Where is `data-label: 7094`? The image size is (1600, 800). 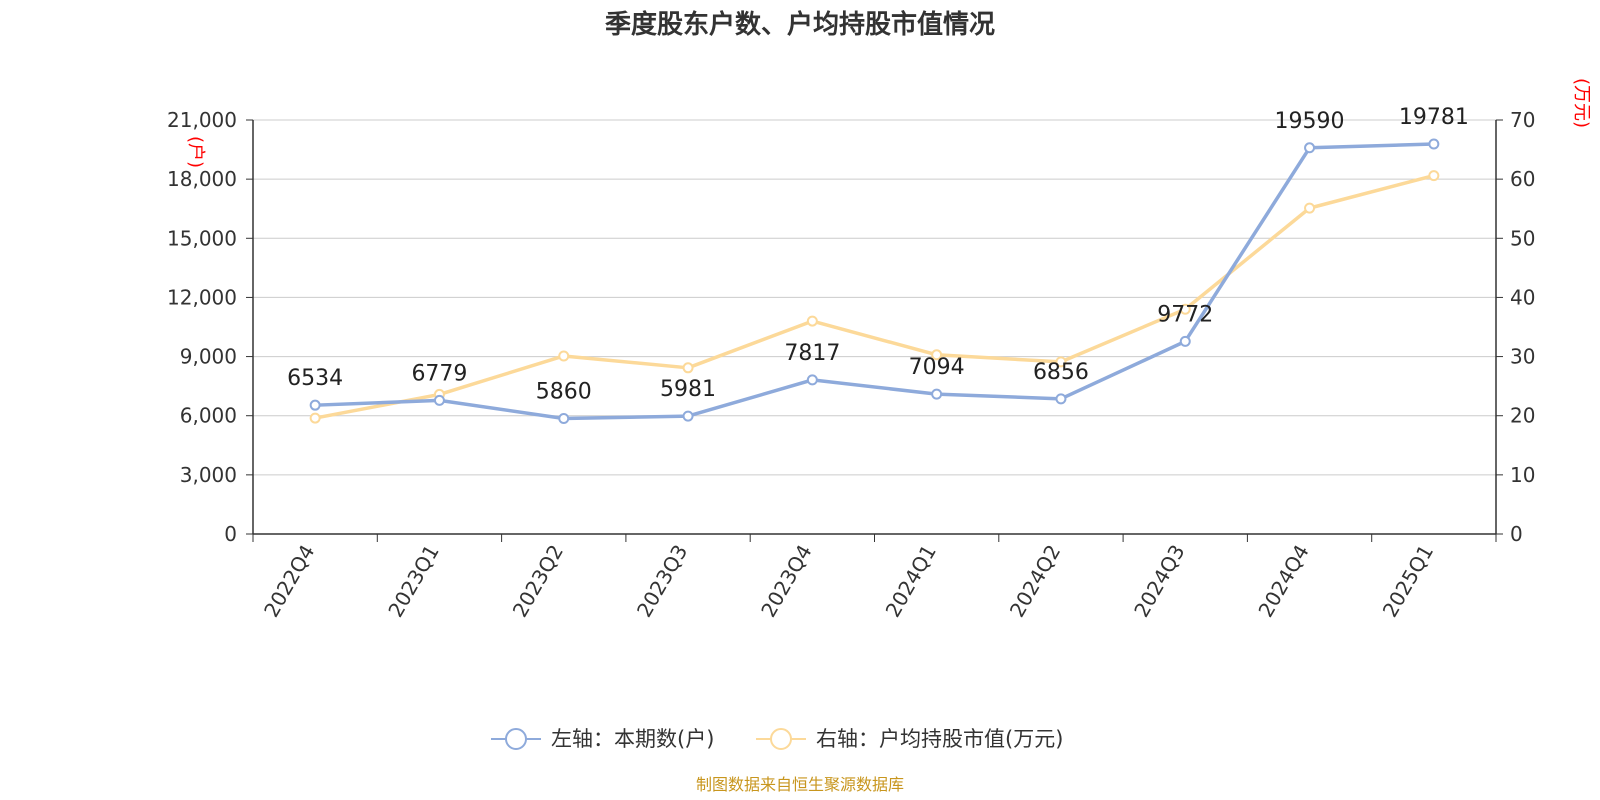 data-label: 7094 is located at coordinates (937, 367).